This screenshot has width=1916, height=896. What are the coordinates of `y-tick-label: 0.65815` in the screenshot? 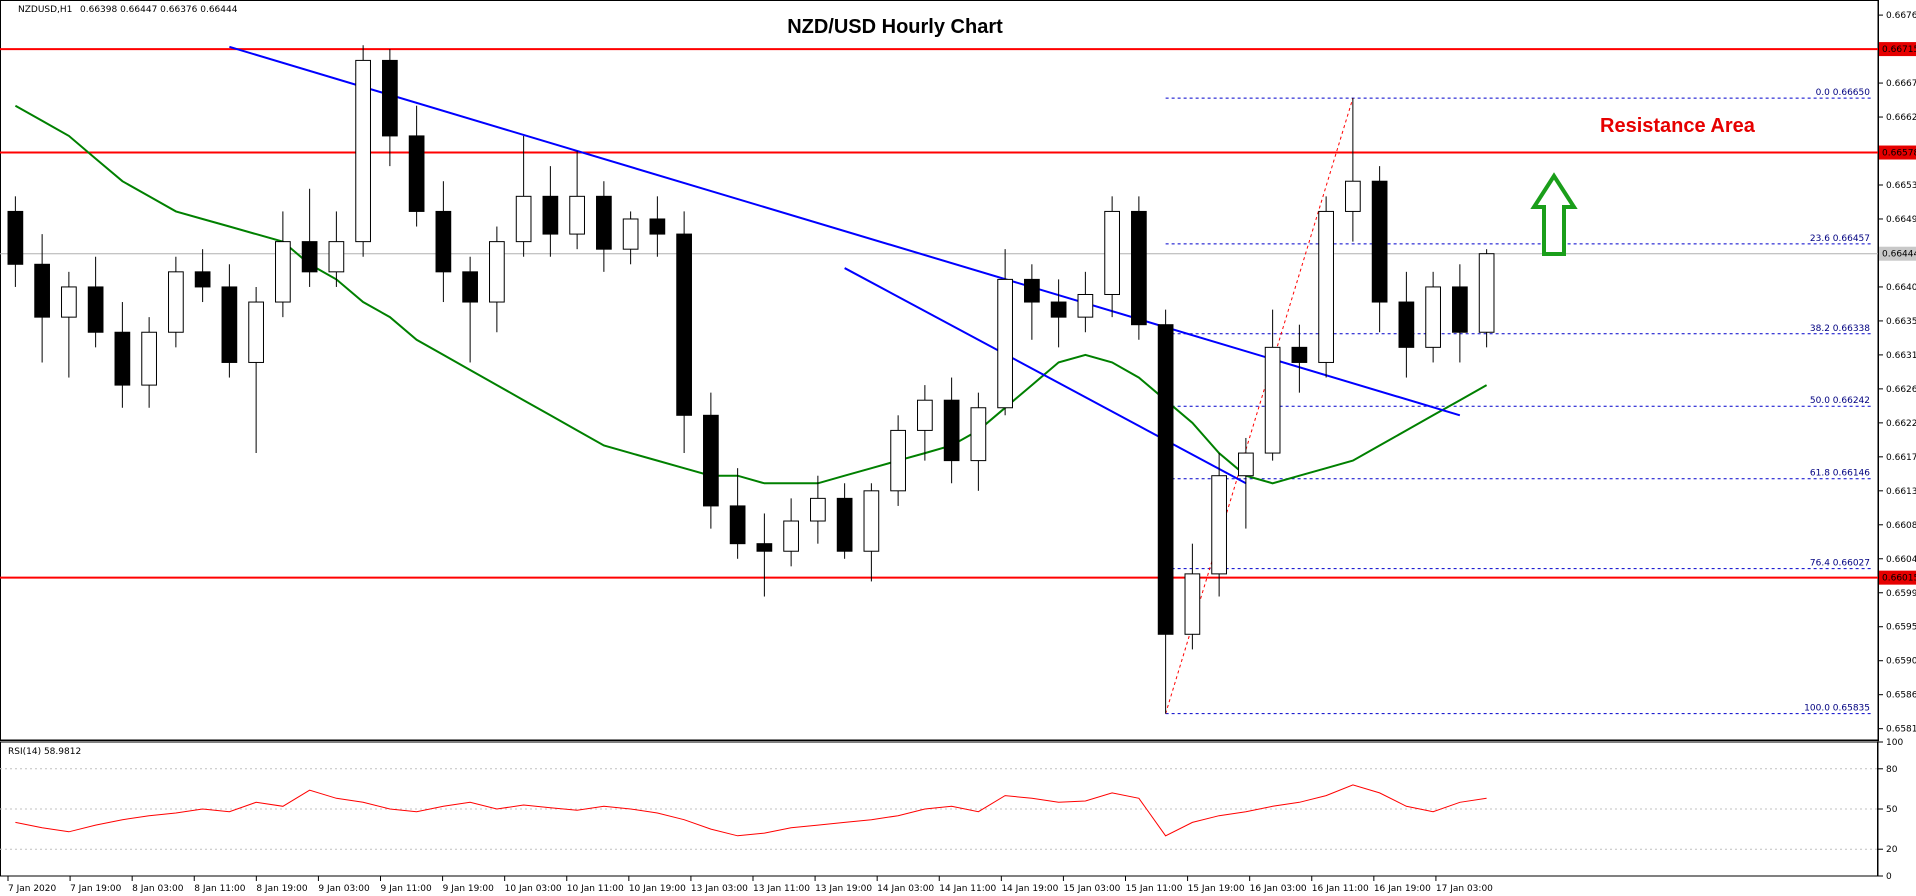 It's located at (1901, 730).